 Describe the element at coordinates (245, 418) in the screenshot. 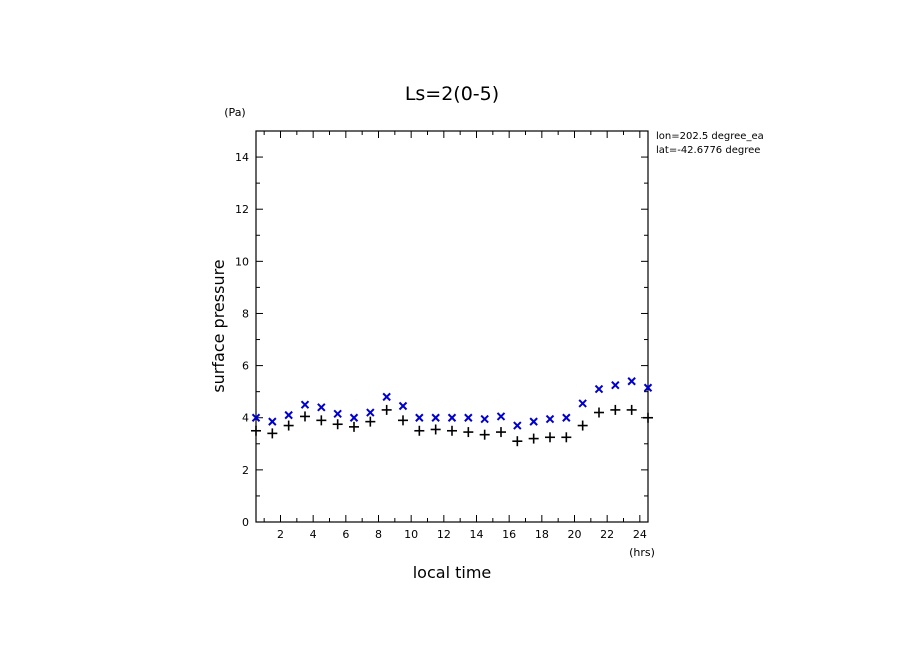

I see `y-tick-label: 4` at that location.